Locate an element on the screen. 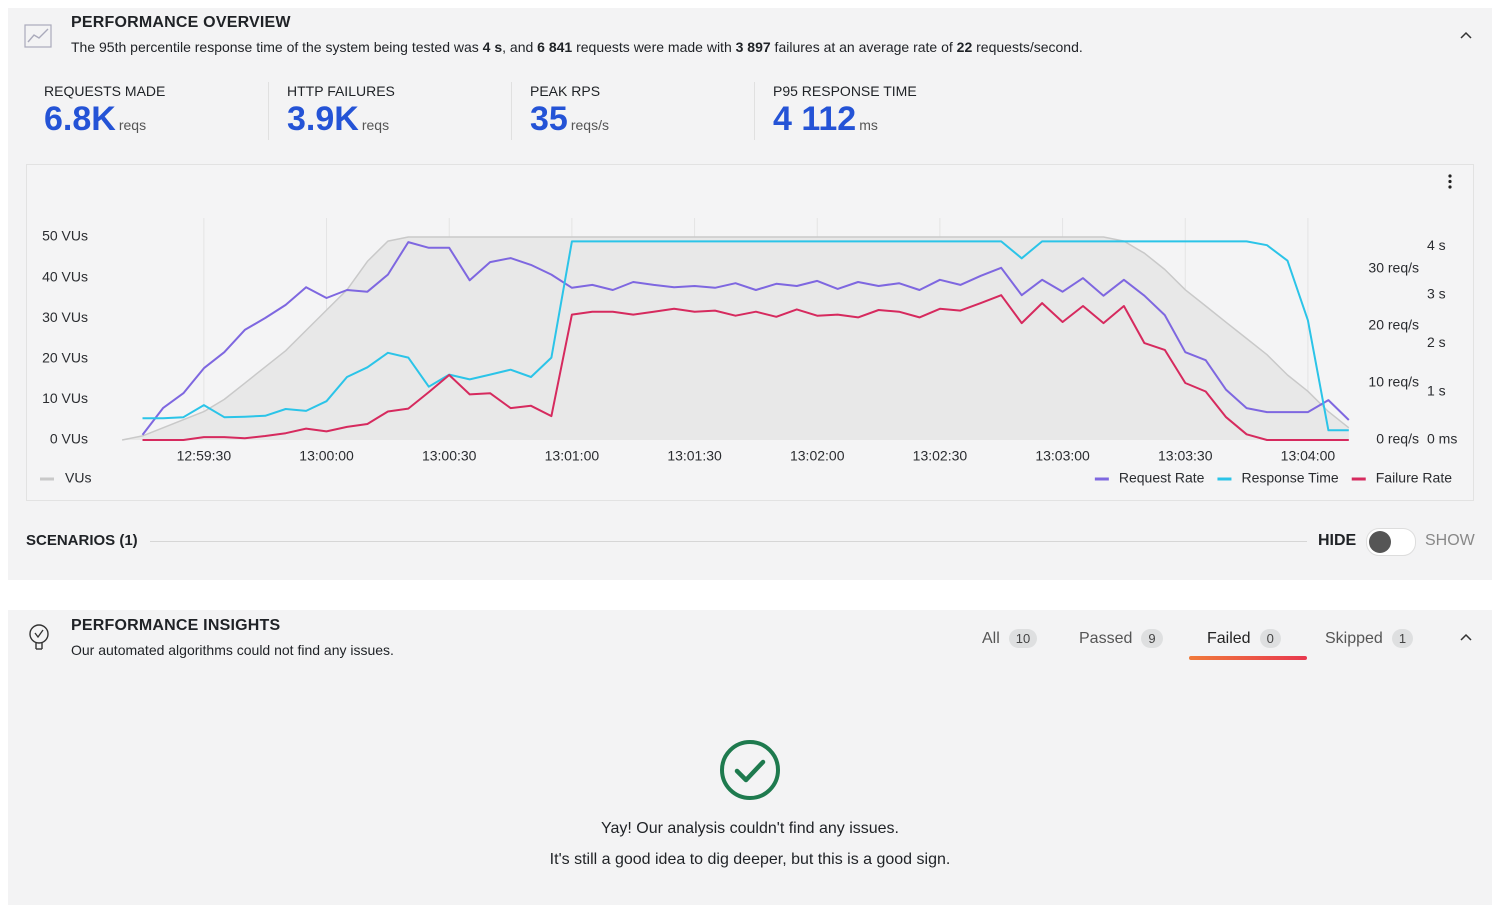  y-tick-label: 20 VUs is located at coordinates (65, 358).